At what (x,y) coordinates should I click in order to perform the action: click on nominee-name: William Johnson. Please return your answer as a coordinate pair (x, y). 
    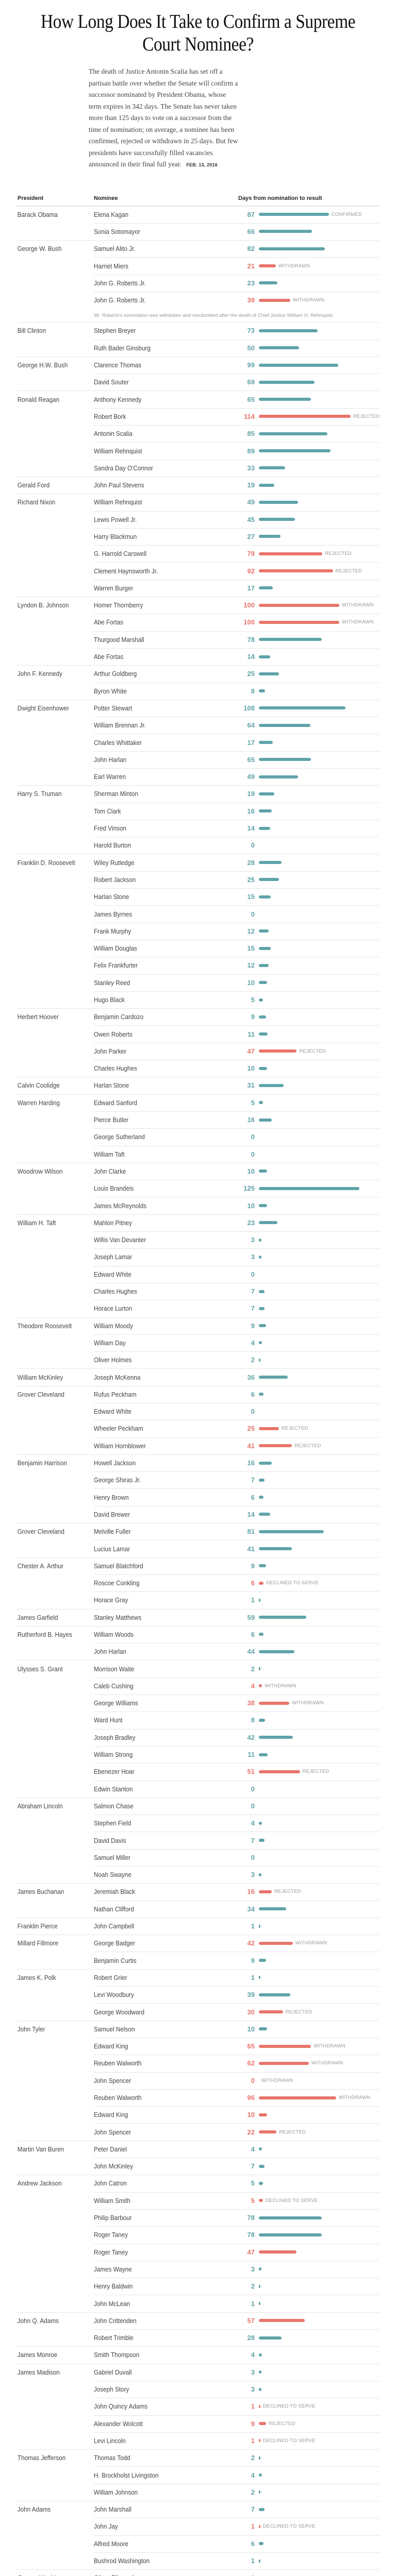
    Looking at the image, I should click on (116, 2492).